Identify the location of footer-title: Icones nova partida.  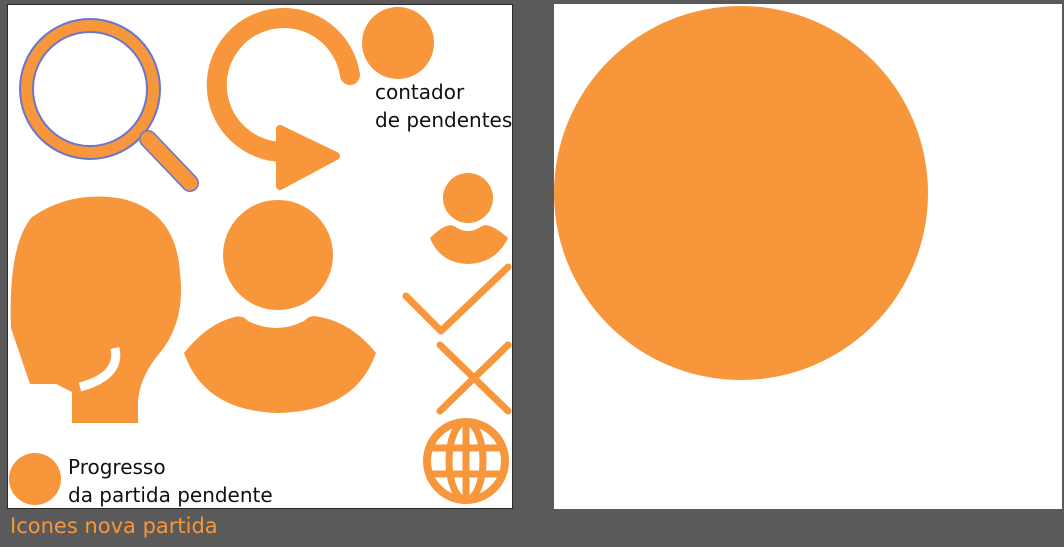
(114, 526).